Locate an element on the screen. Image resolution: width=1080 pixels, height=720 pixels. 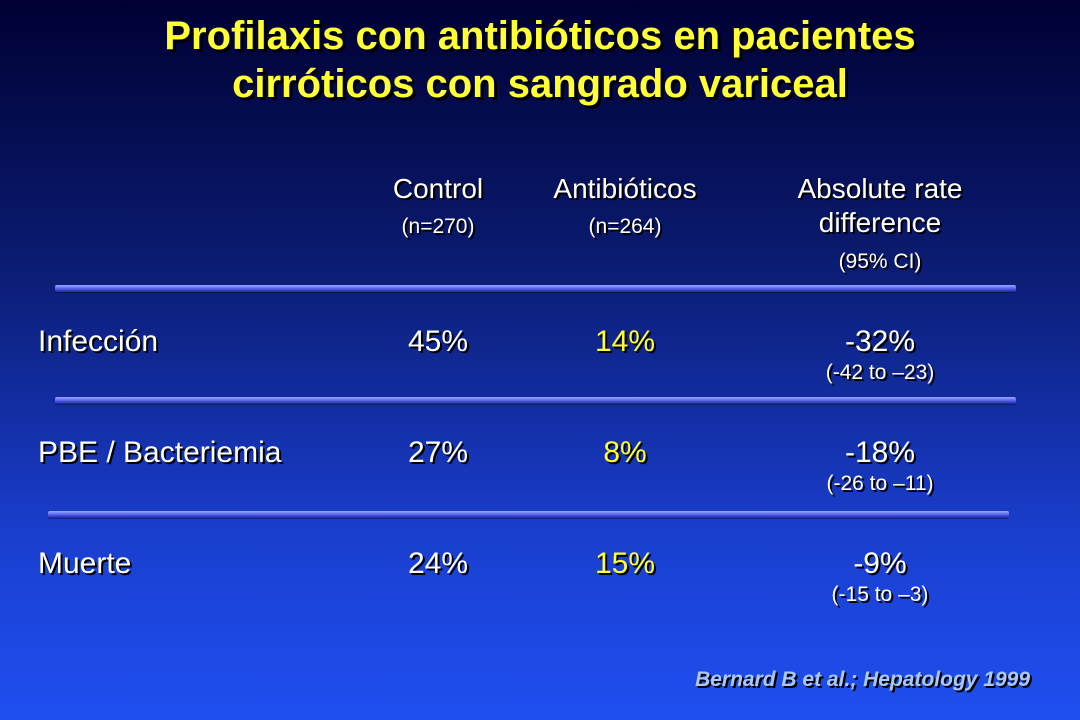
row-1-difference-ci: (-42 to –23) is located at coordinates (880, 372).